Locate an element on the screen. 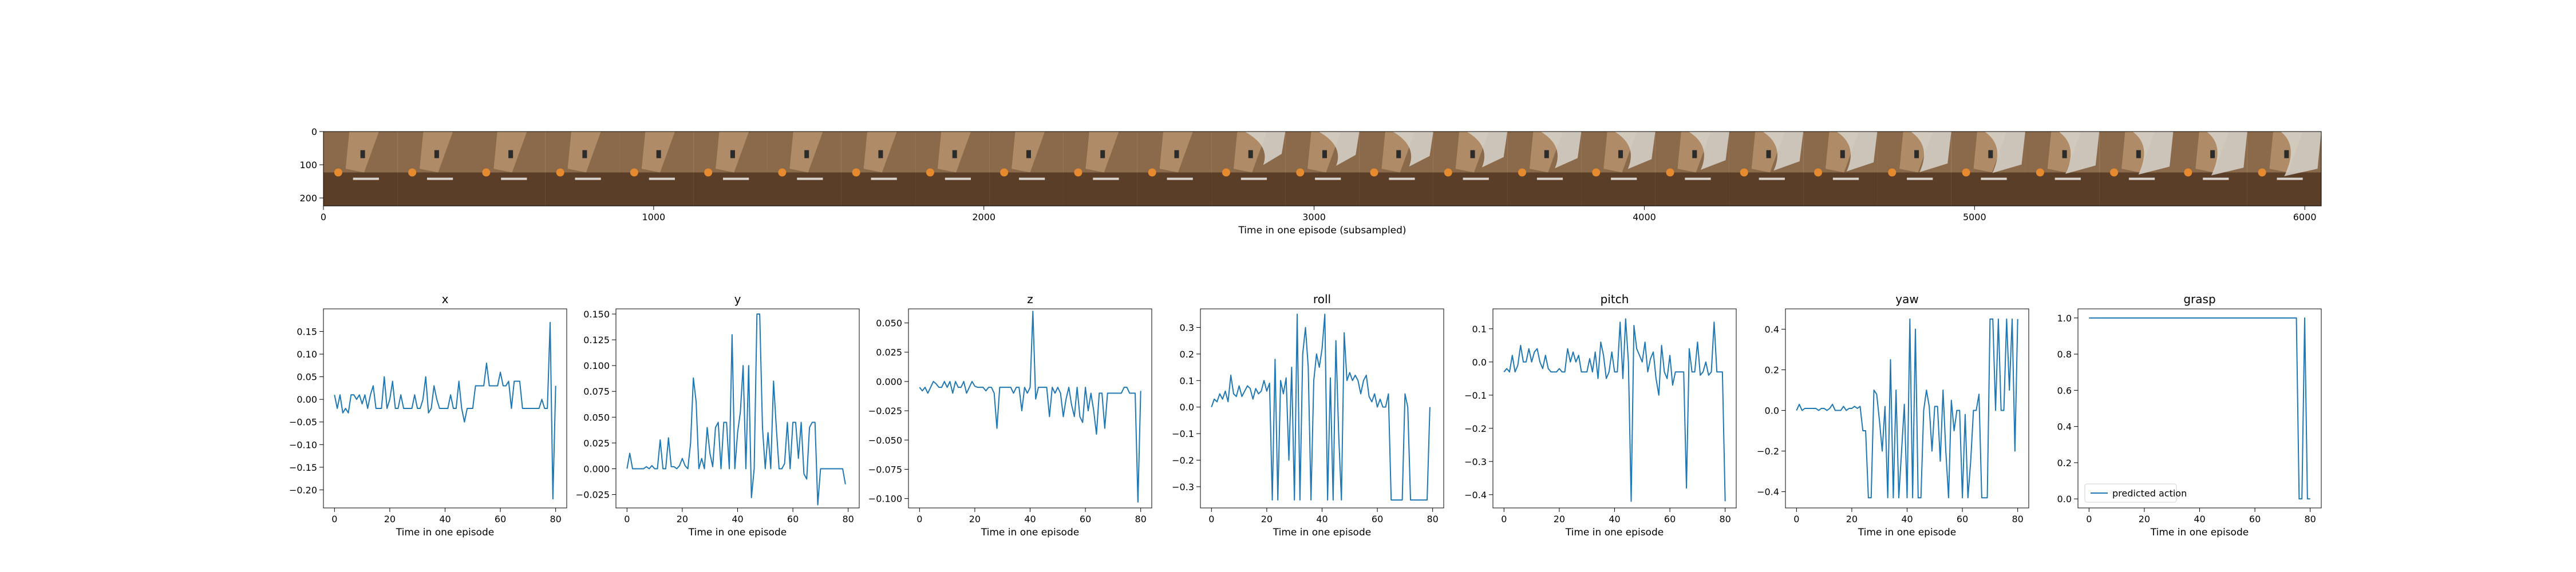 Image resolution: width=2576 pixels, height=572 pixels. x-tick-label: 80 is located at coordinates (2310, 519).